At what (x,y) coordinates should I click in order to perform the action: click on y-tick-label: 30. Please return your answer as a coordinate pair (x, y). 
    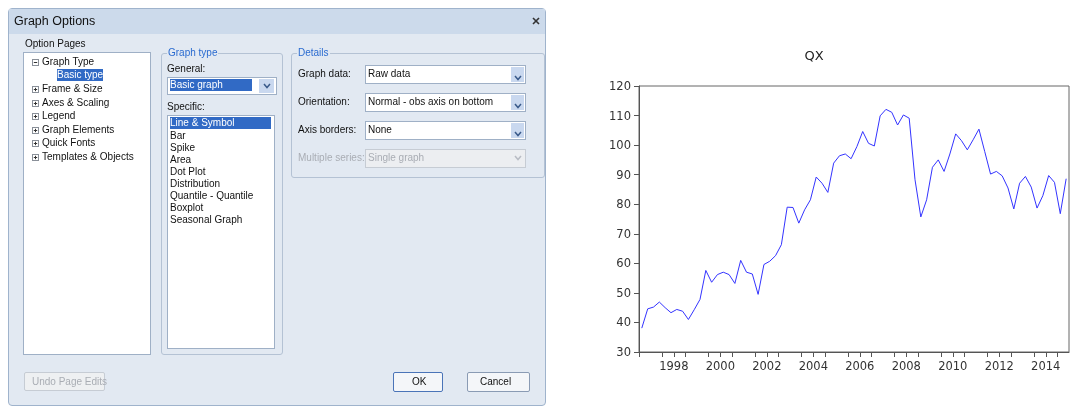
    Looking at the image, I should click on (623, 352).